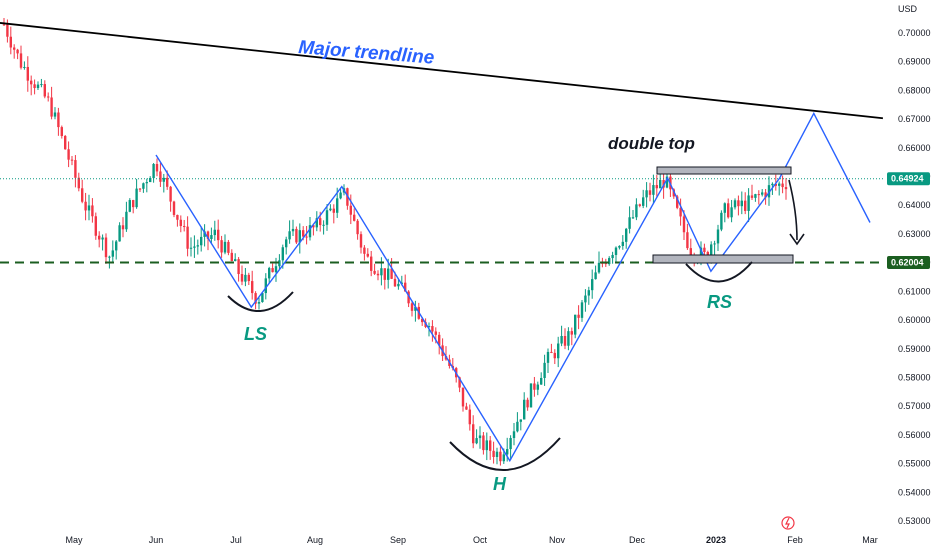 This screenshot has height=550, width=932. I want to click on x-tick-label: Feb, so click(795, 540).